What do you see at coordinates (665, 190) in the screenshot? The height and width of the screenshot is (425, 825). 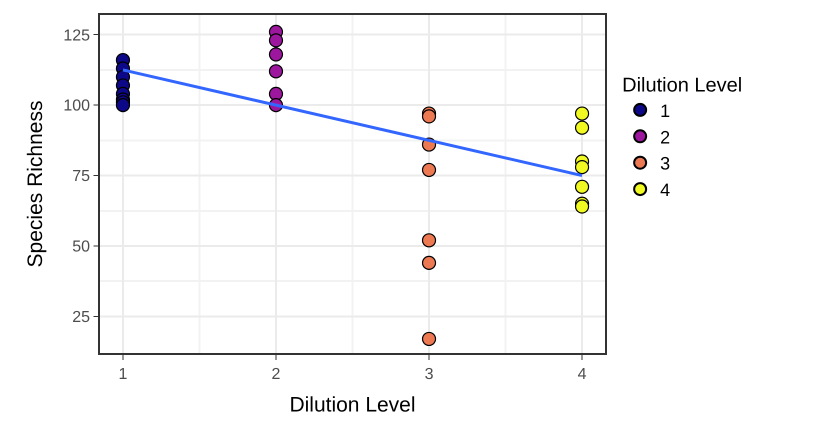 I see `legend-label: 4` at bounding box center [665, 190].